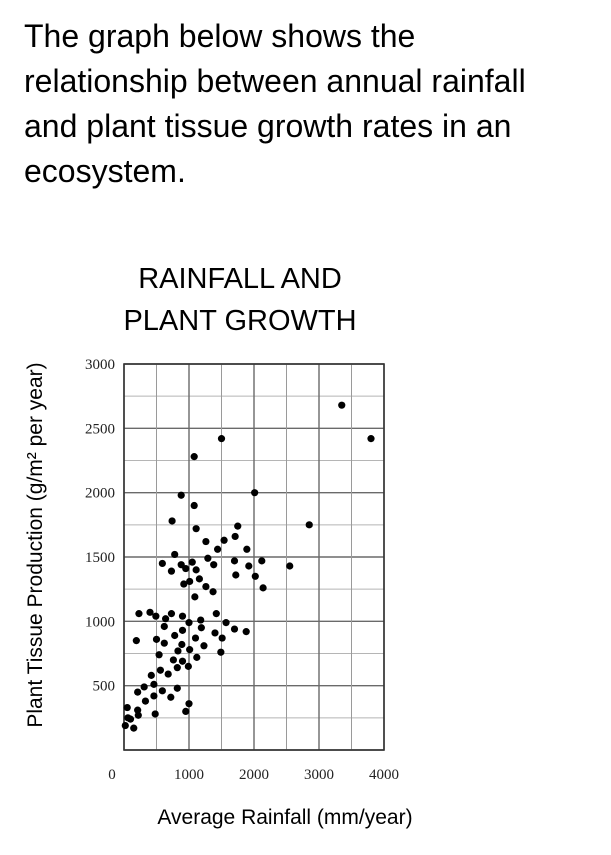 The image size is (611, 855). What do you see at coordinates (100, 429) in the screenshot?
I see `y-tick-label: 2500` at bounding box center [100, 429].